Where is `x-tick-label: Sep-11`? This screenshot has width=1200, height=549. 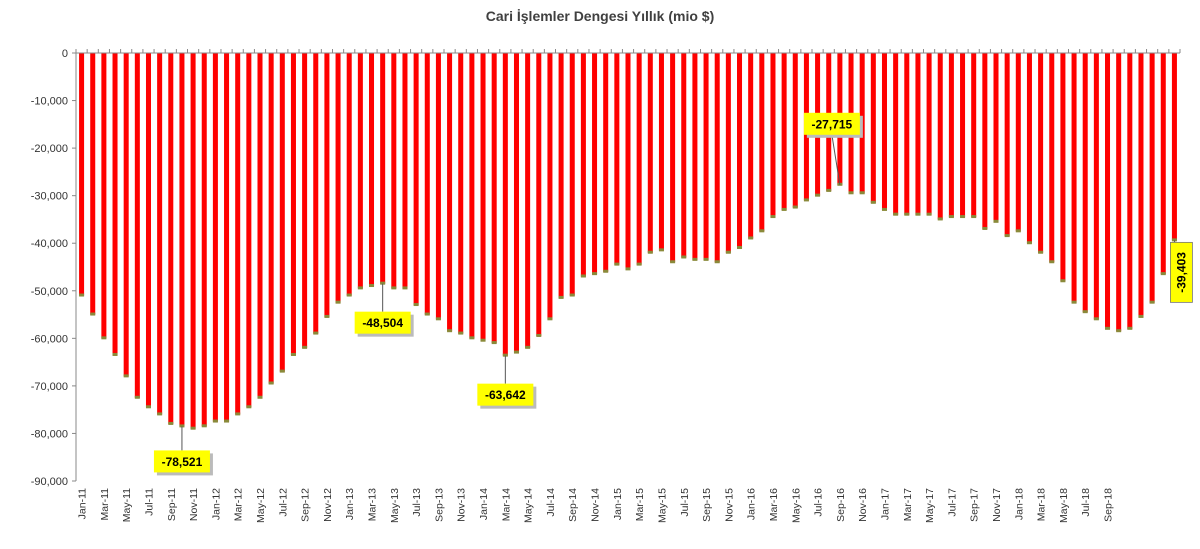
x-tick-label: Sep-11 is located at coordinates (172, 504).